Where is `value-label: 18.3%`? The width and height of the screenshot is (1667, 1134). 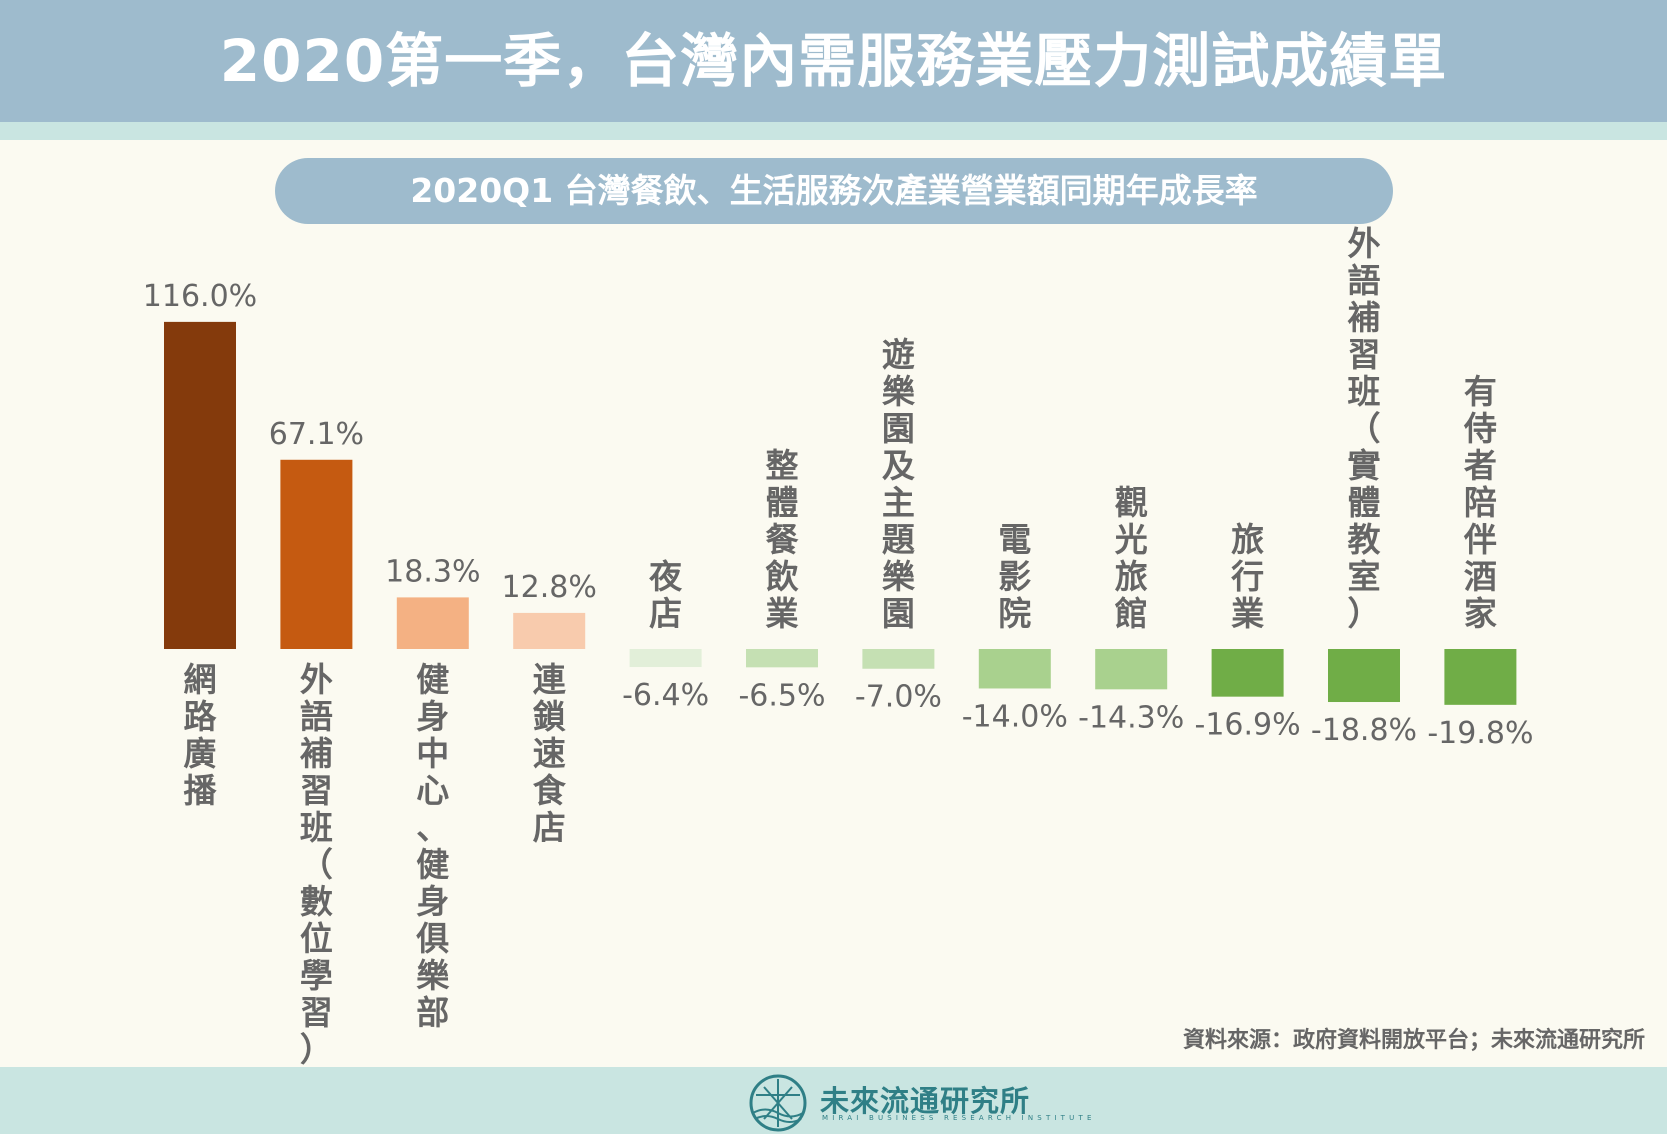 value-label: 18.3% is located at coordinates (432, 571).